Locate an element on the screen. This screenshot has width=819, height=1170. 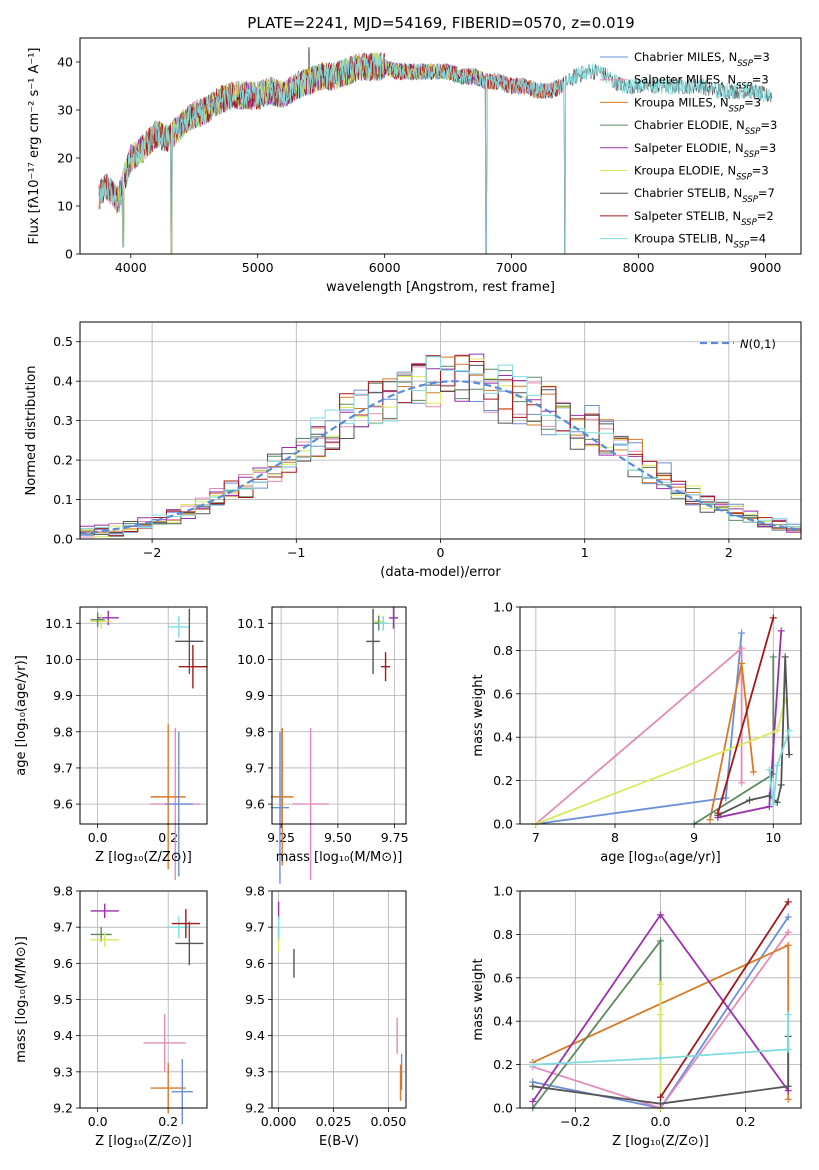
x-tick-label: 6000 is located at coordinates (385, 267).